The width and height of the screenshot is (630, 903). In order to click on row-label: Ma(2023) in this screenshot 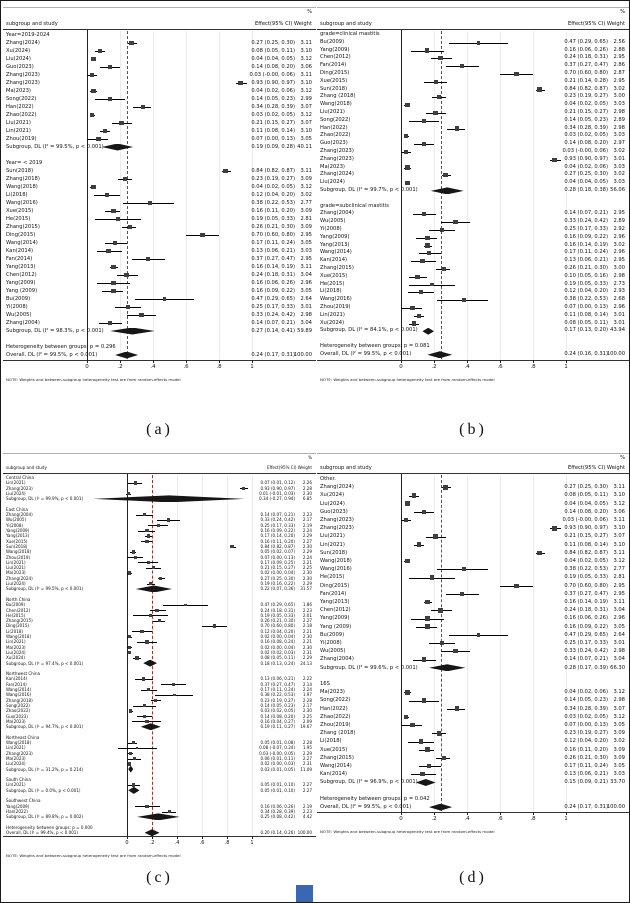, I will do `click(16, 573)`.